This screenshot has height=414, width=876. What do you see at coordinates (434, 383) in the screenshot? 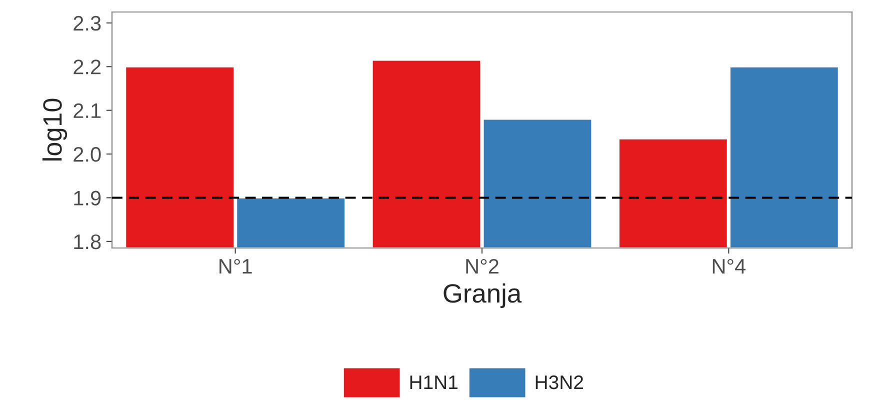
I see `legend-label: H1N1` at bounding box center [434, 383].